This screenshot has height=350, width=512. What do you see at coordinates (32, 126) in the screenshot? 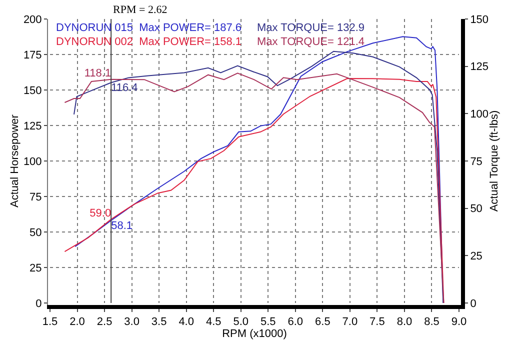
I see `y-tick-label: 125` at bounding box center [32, 126].